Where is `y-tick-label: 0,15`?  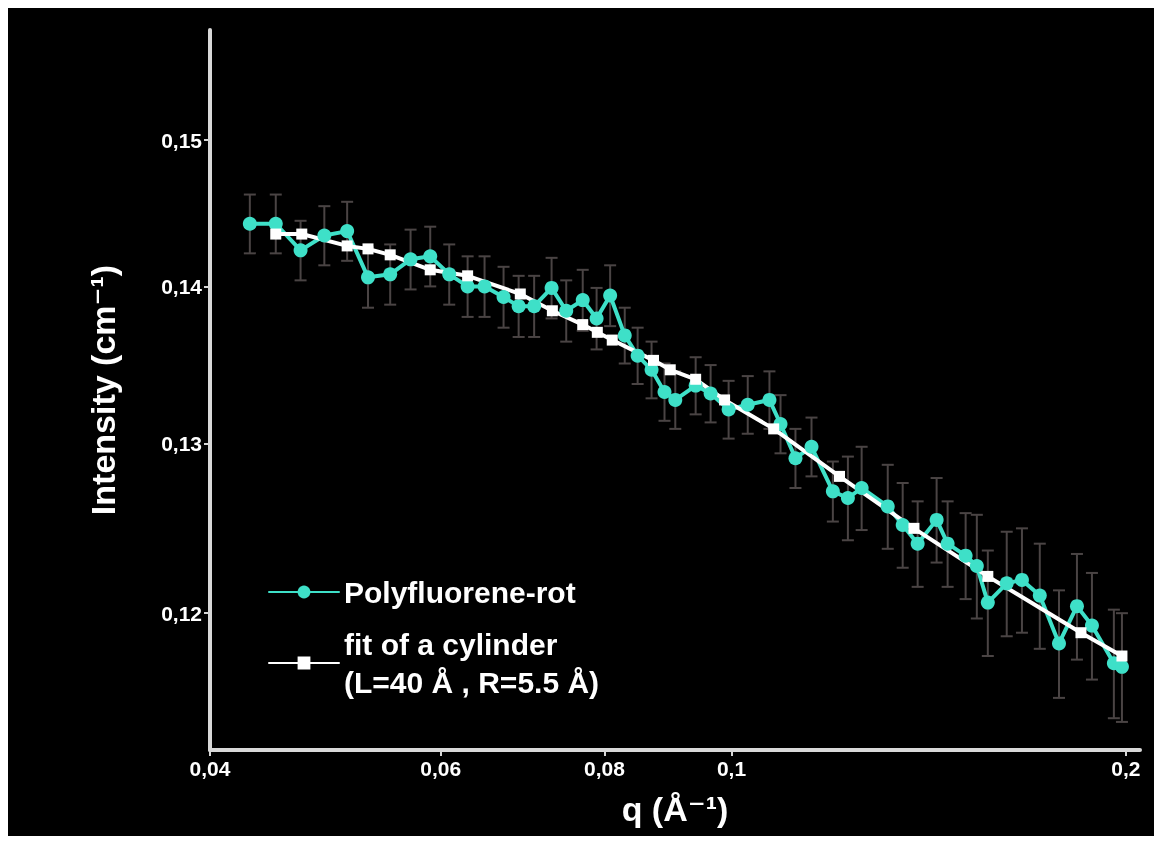 y-tick-label: 0,15 is located at coordinates (182, 140).